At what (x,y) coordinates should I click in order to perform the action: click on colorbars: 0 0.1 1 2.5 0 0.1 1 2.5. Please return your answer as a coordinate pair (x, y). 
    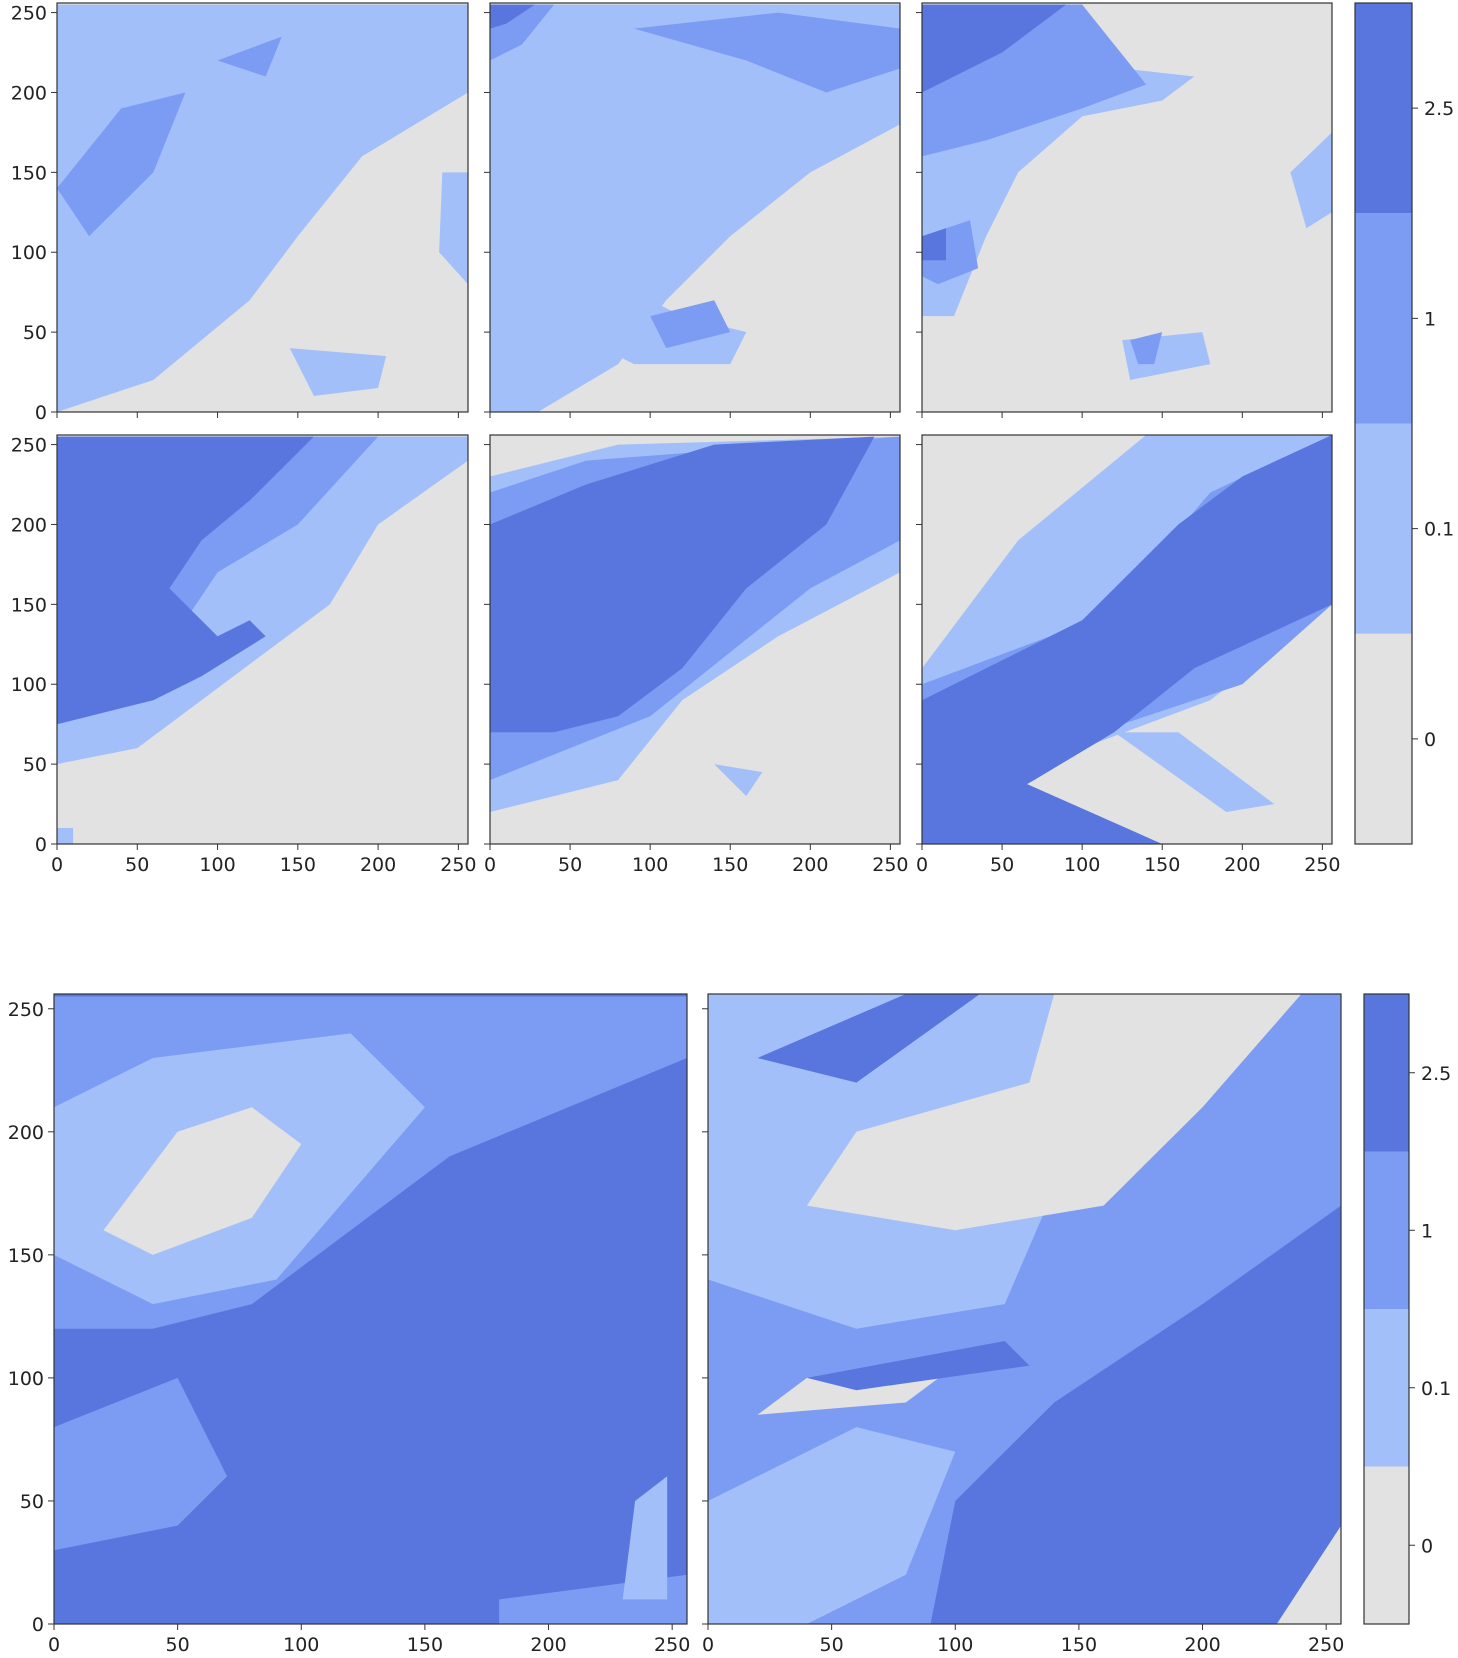
    Looking at the image, I should click on (1404, 813).